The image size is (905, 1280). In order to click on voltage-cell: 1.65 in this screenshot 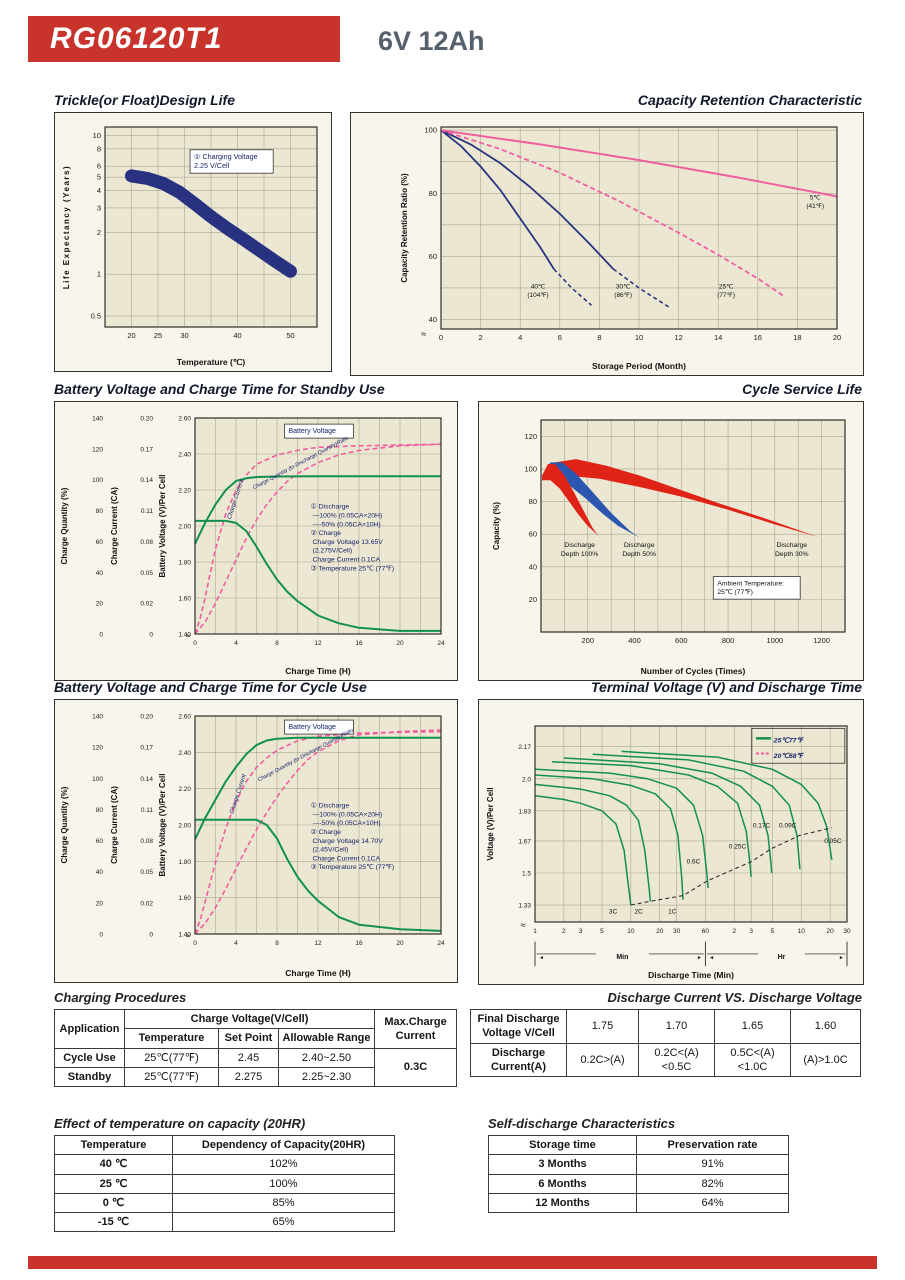, I will do `click(752, 1026)`.